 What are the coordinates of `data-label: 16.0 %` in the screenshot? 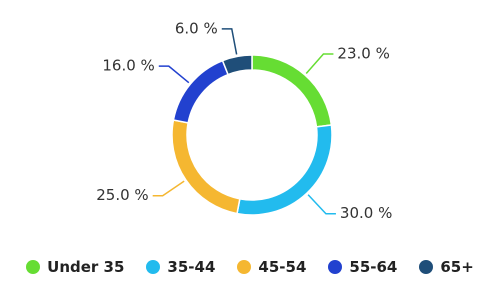 It's located at (128, 66).